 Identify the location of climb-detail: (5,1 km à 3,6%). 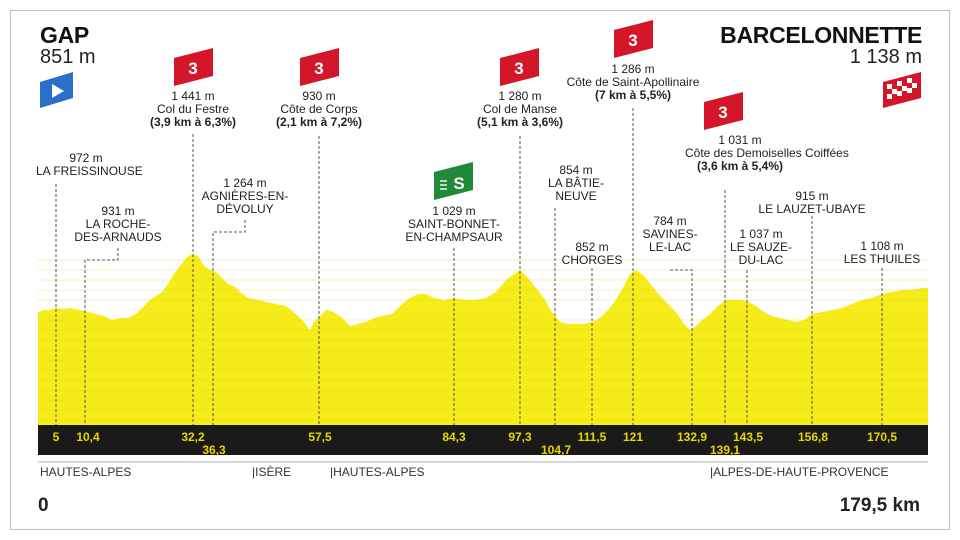
(520, 122).